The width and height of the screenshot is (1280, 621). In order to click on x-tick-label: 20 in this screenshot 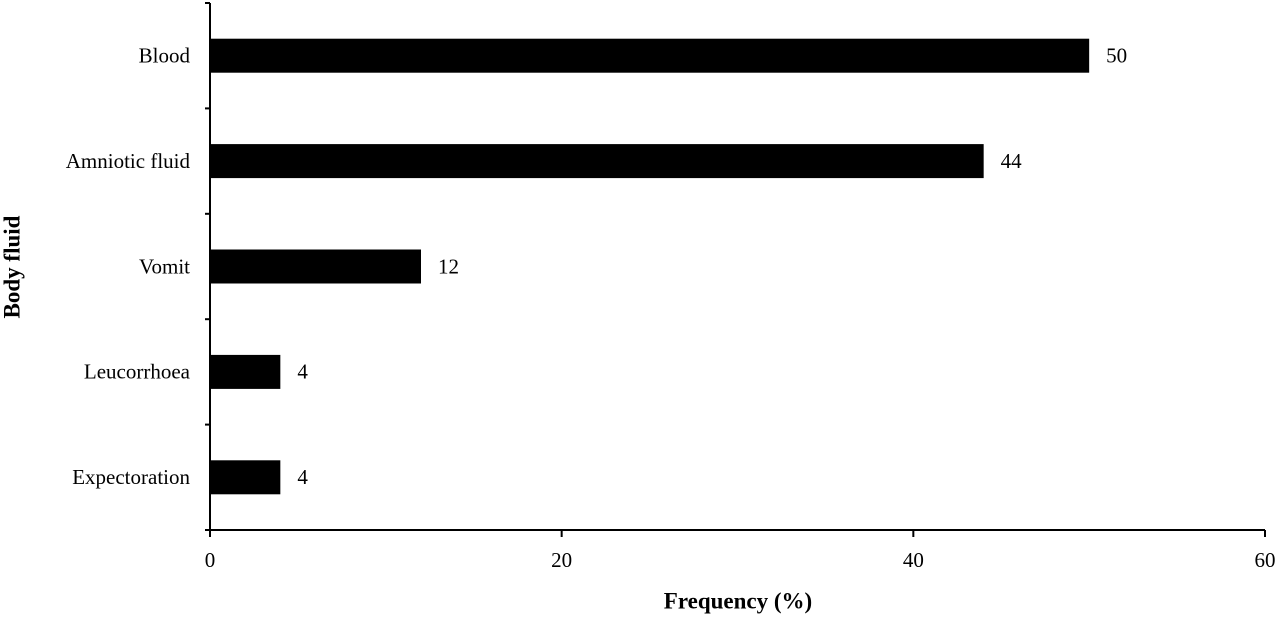, I will do `click(561, 560)`.